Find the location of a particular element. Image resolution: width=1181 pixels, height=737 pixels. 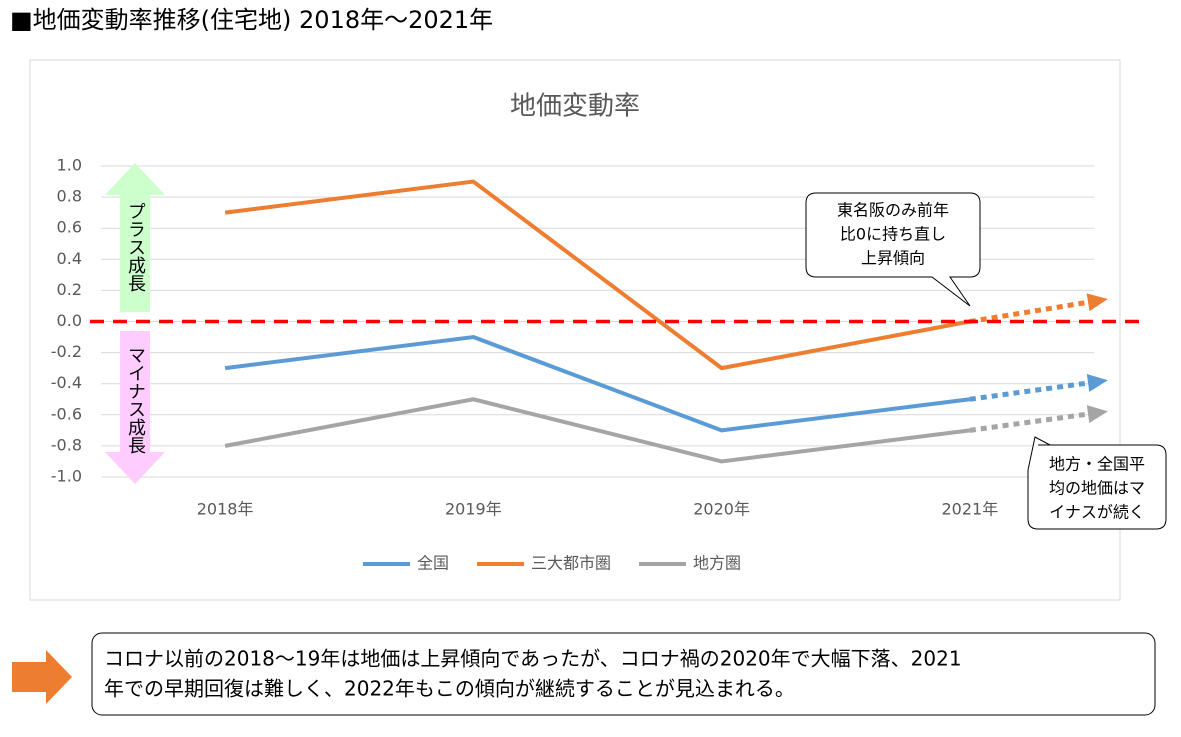

y-tick-label: 0.2 is located at coordinates (69, 289).